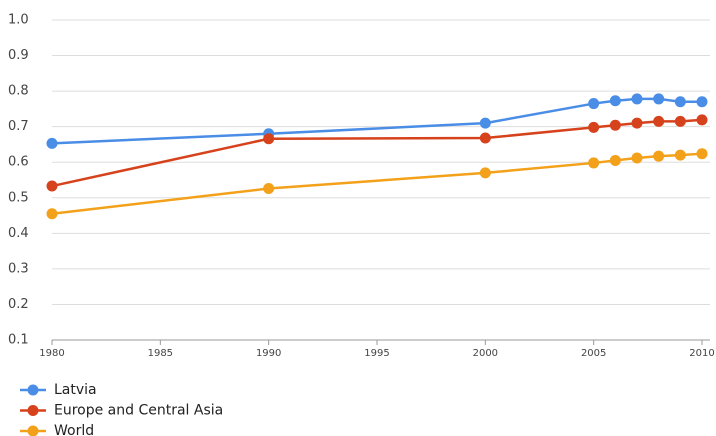  What do you see at coordinates (485, 353) in the screenshot?
I see `x-tick-label: 2000` at bounding box center [485, 353].